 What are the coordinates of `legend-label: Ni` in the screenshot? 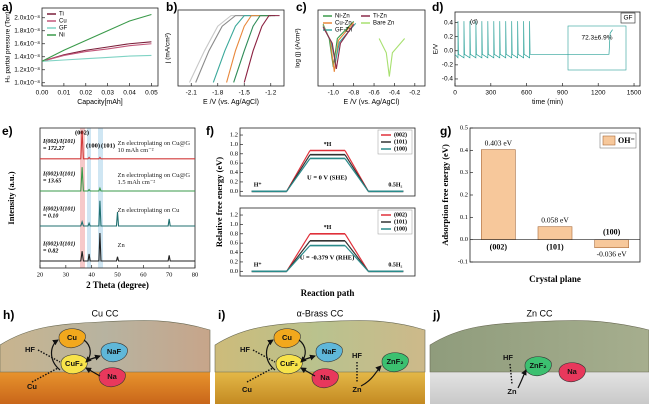 It's located at (62, 36).